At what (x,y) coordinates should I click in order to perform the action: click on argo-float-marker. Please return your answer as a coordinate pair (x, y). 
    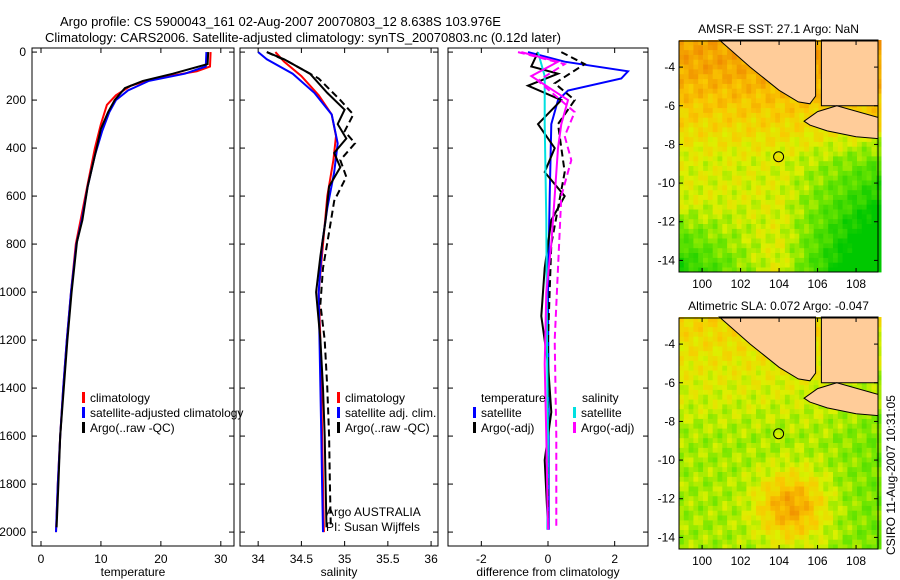
    Looking at the image, I should click on (779, 157).